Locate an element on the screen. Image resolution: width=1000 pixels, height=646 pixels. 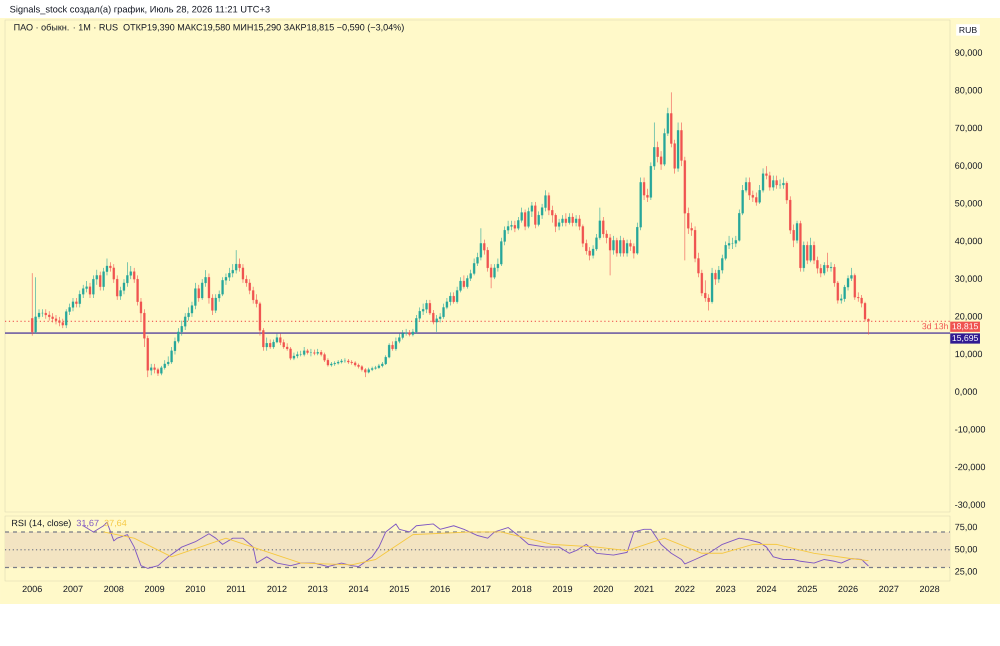
y-tick-label: 25,00 is located at coordinates (966, 572).